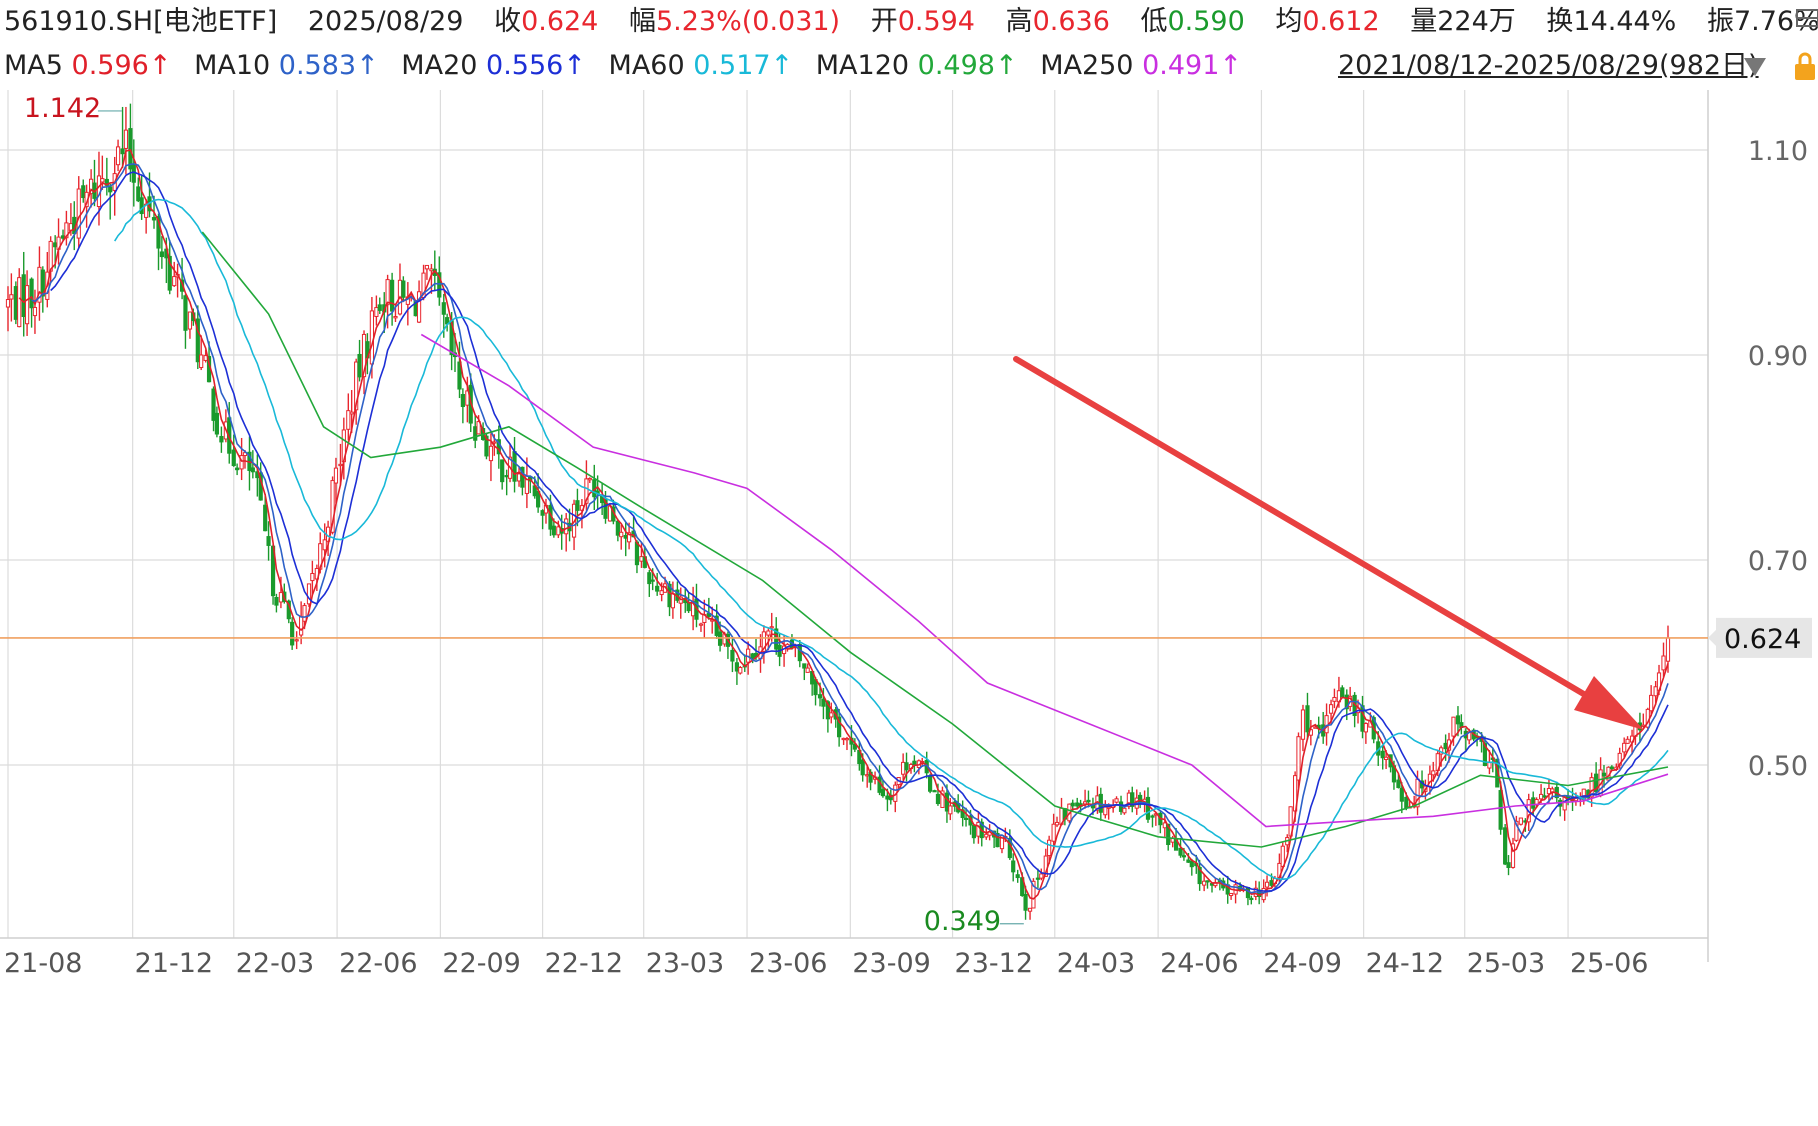 This screenshot has height=1126, width=1818. What do you see at coordinates (584, 963) in the screenshot?
I see `x-tick-label: 22-12` at bounding box center [584, 963].